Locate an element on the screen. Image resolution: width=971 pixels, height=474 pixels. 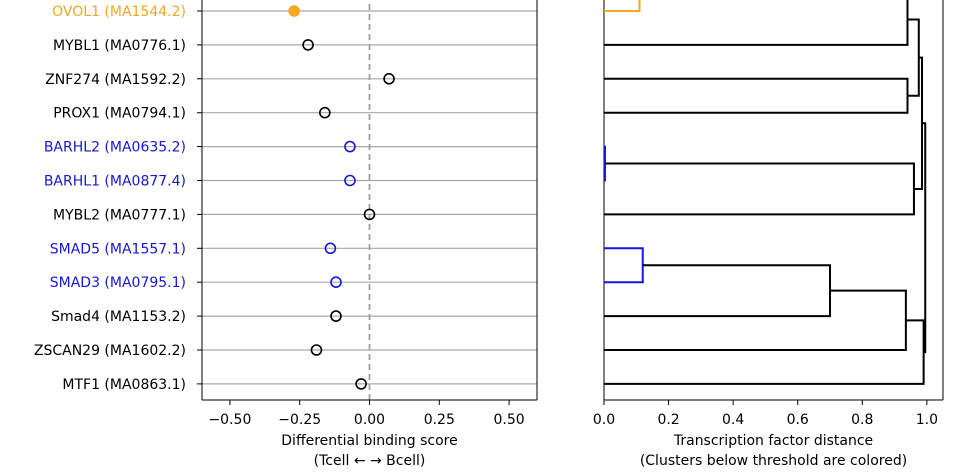
score-points is located at coordinates (341, 197).